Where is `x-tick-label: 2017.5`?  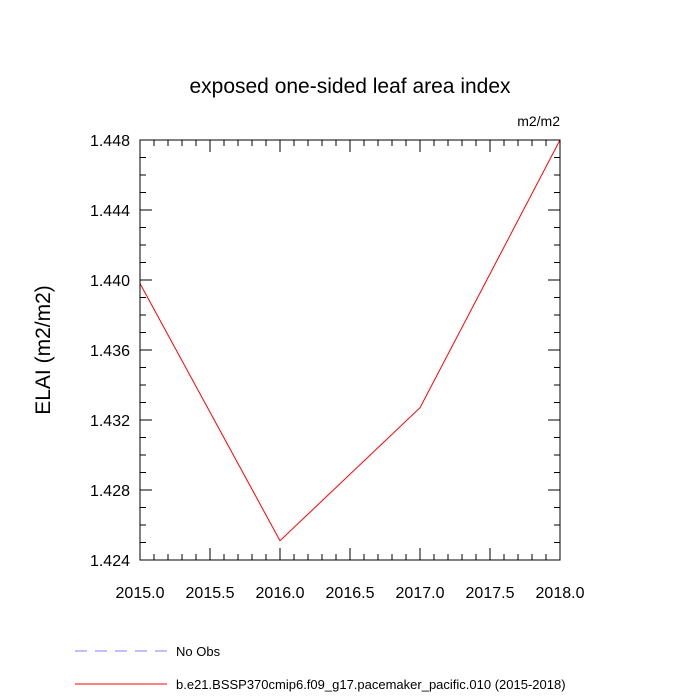
x-tick-label: 2017.5 is located at coordinates (490, 593).